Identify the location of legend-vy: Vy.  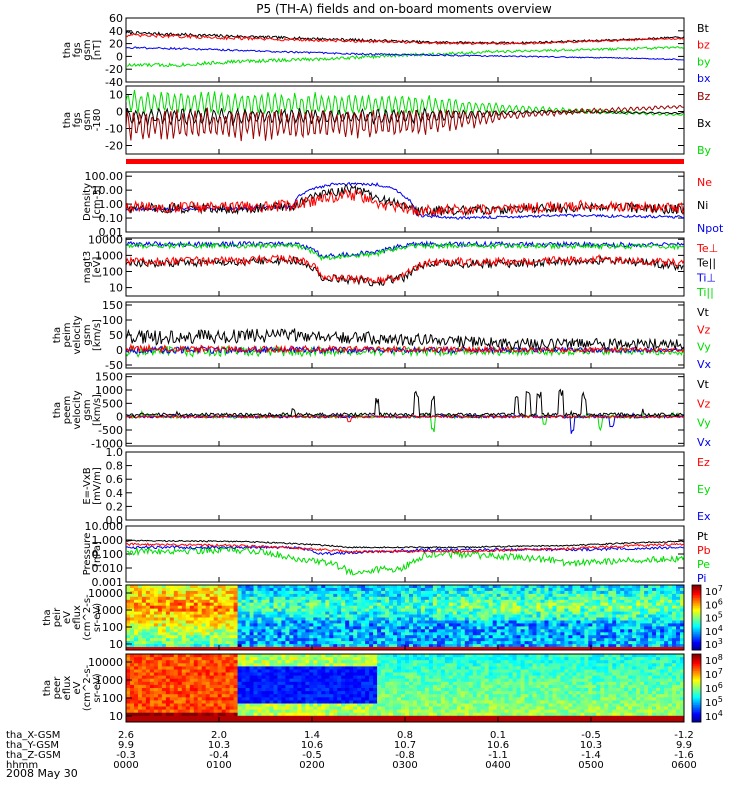
(704, 423).